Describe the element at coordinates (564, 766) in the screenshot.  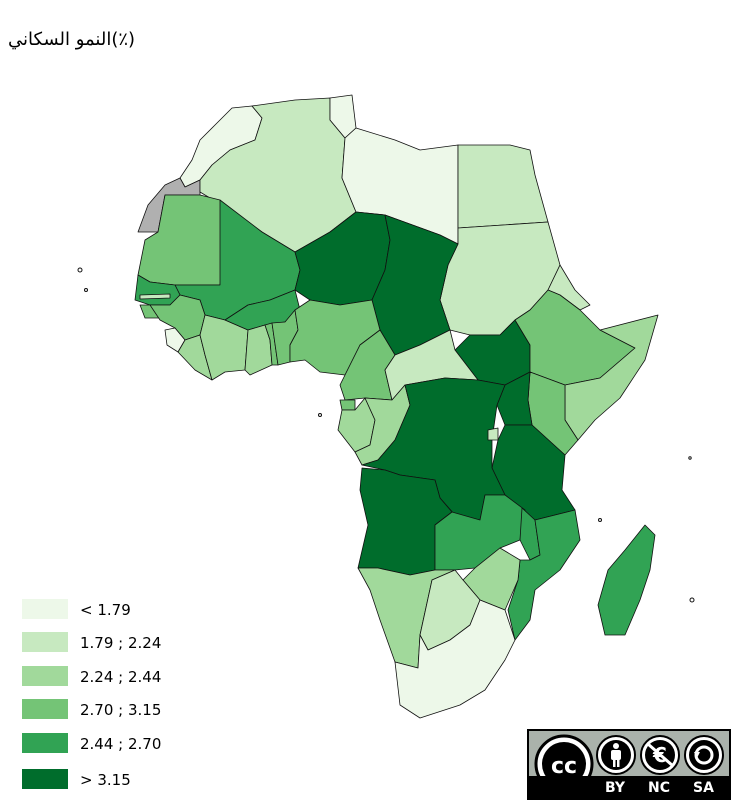
I see `cc-text: cc` at that location.